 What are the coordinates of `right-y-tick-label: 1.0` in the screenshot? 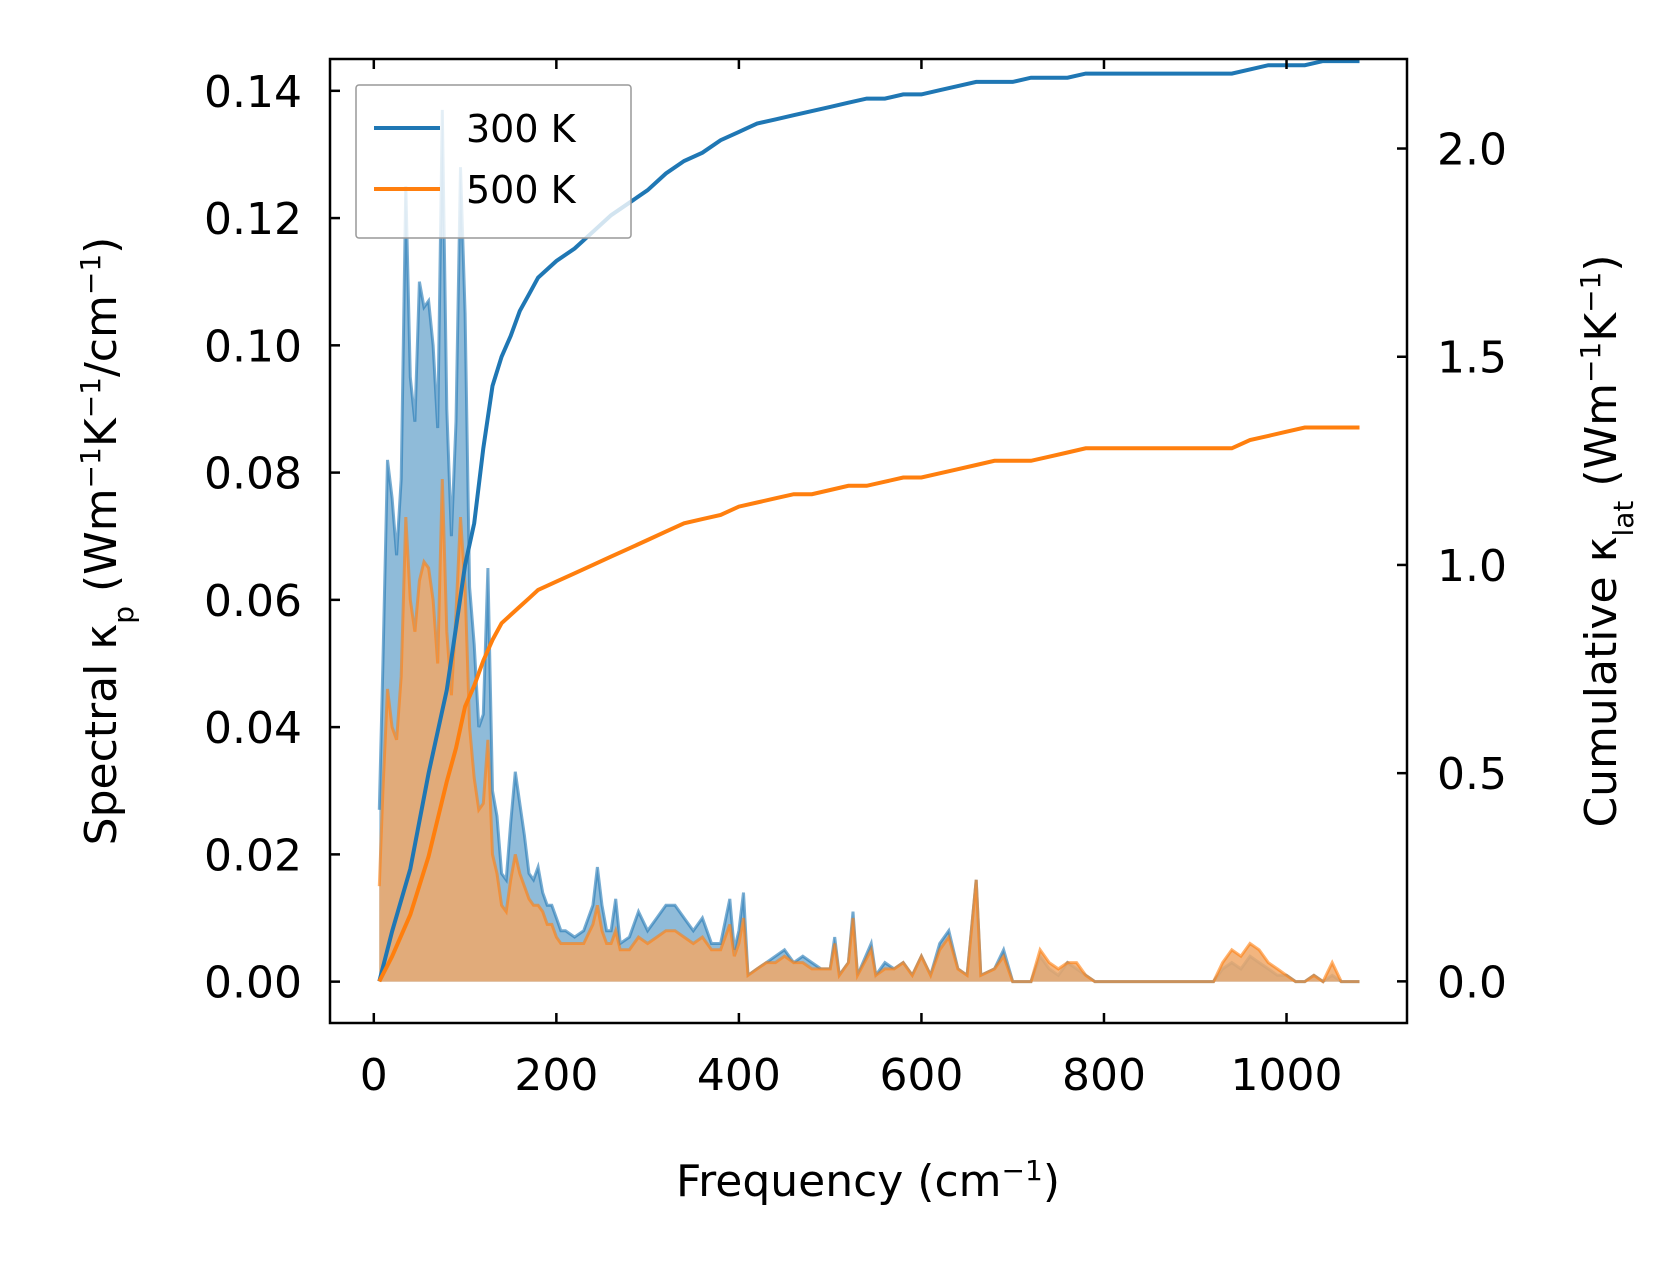 It's located at (1472, 566).